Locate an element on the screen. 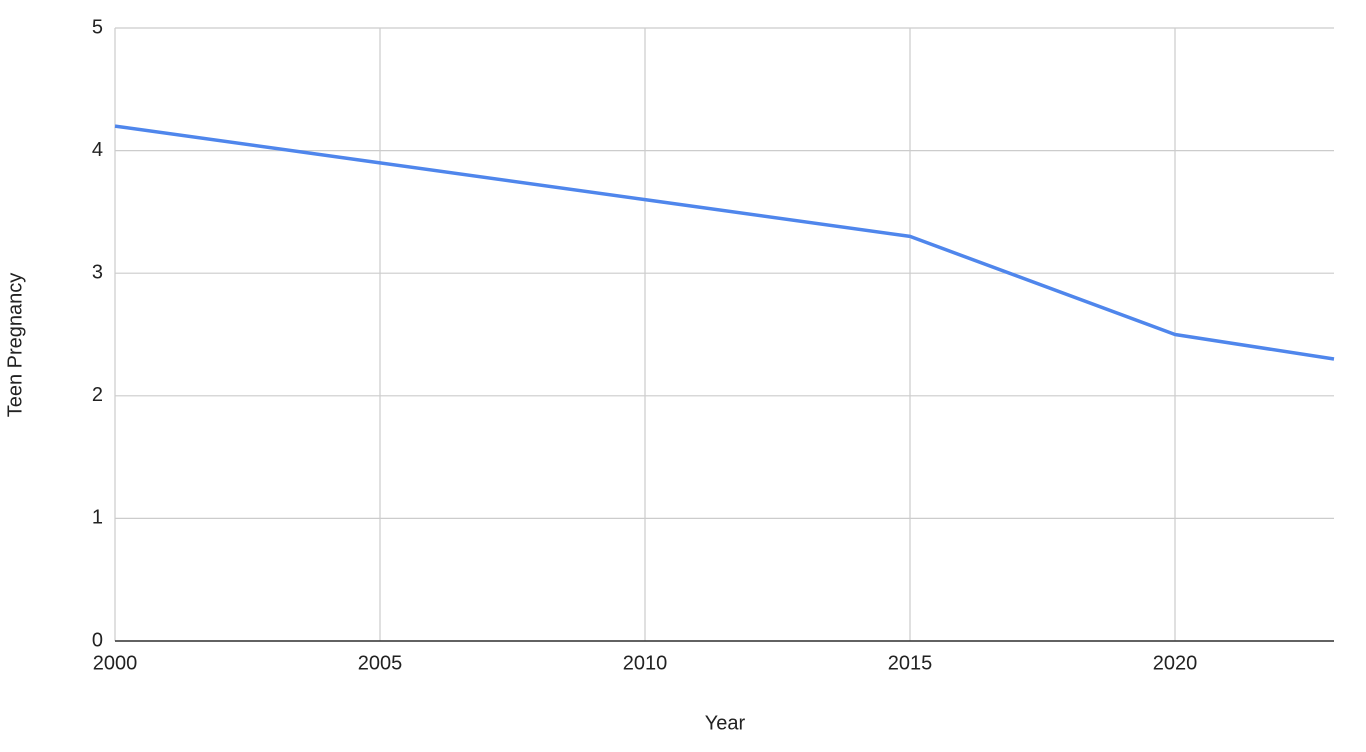 The height and width of the screenshot is (752, 1366). y-tick-label: 0 is located at coordinates (97, 640).